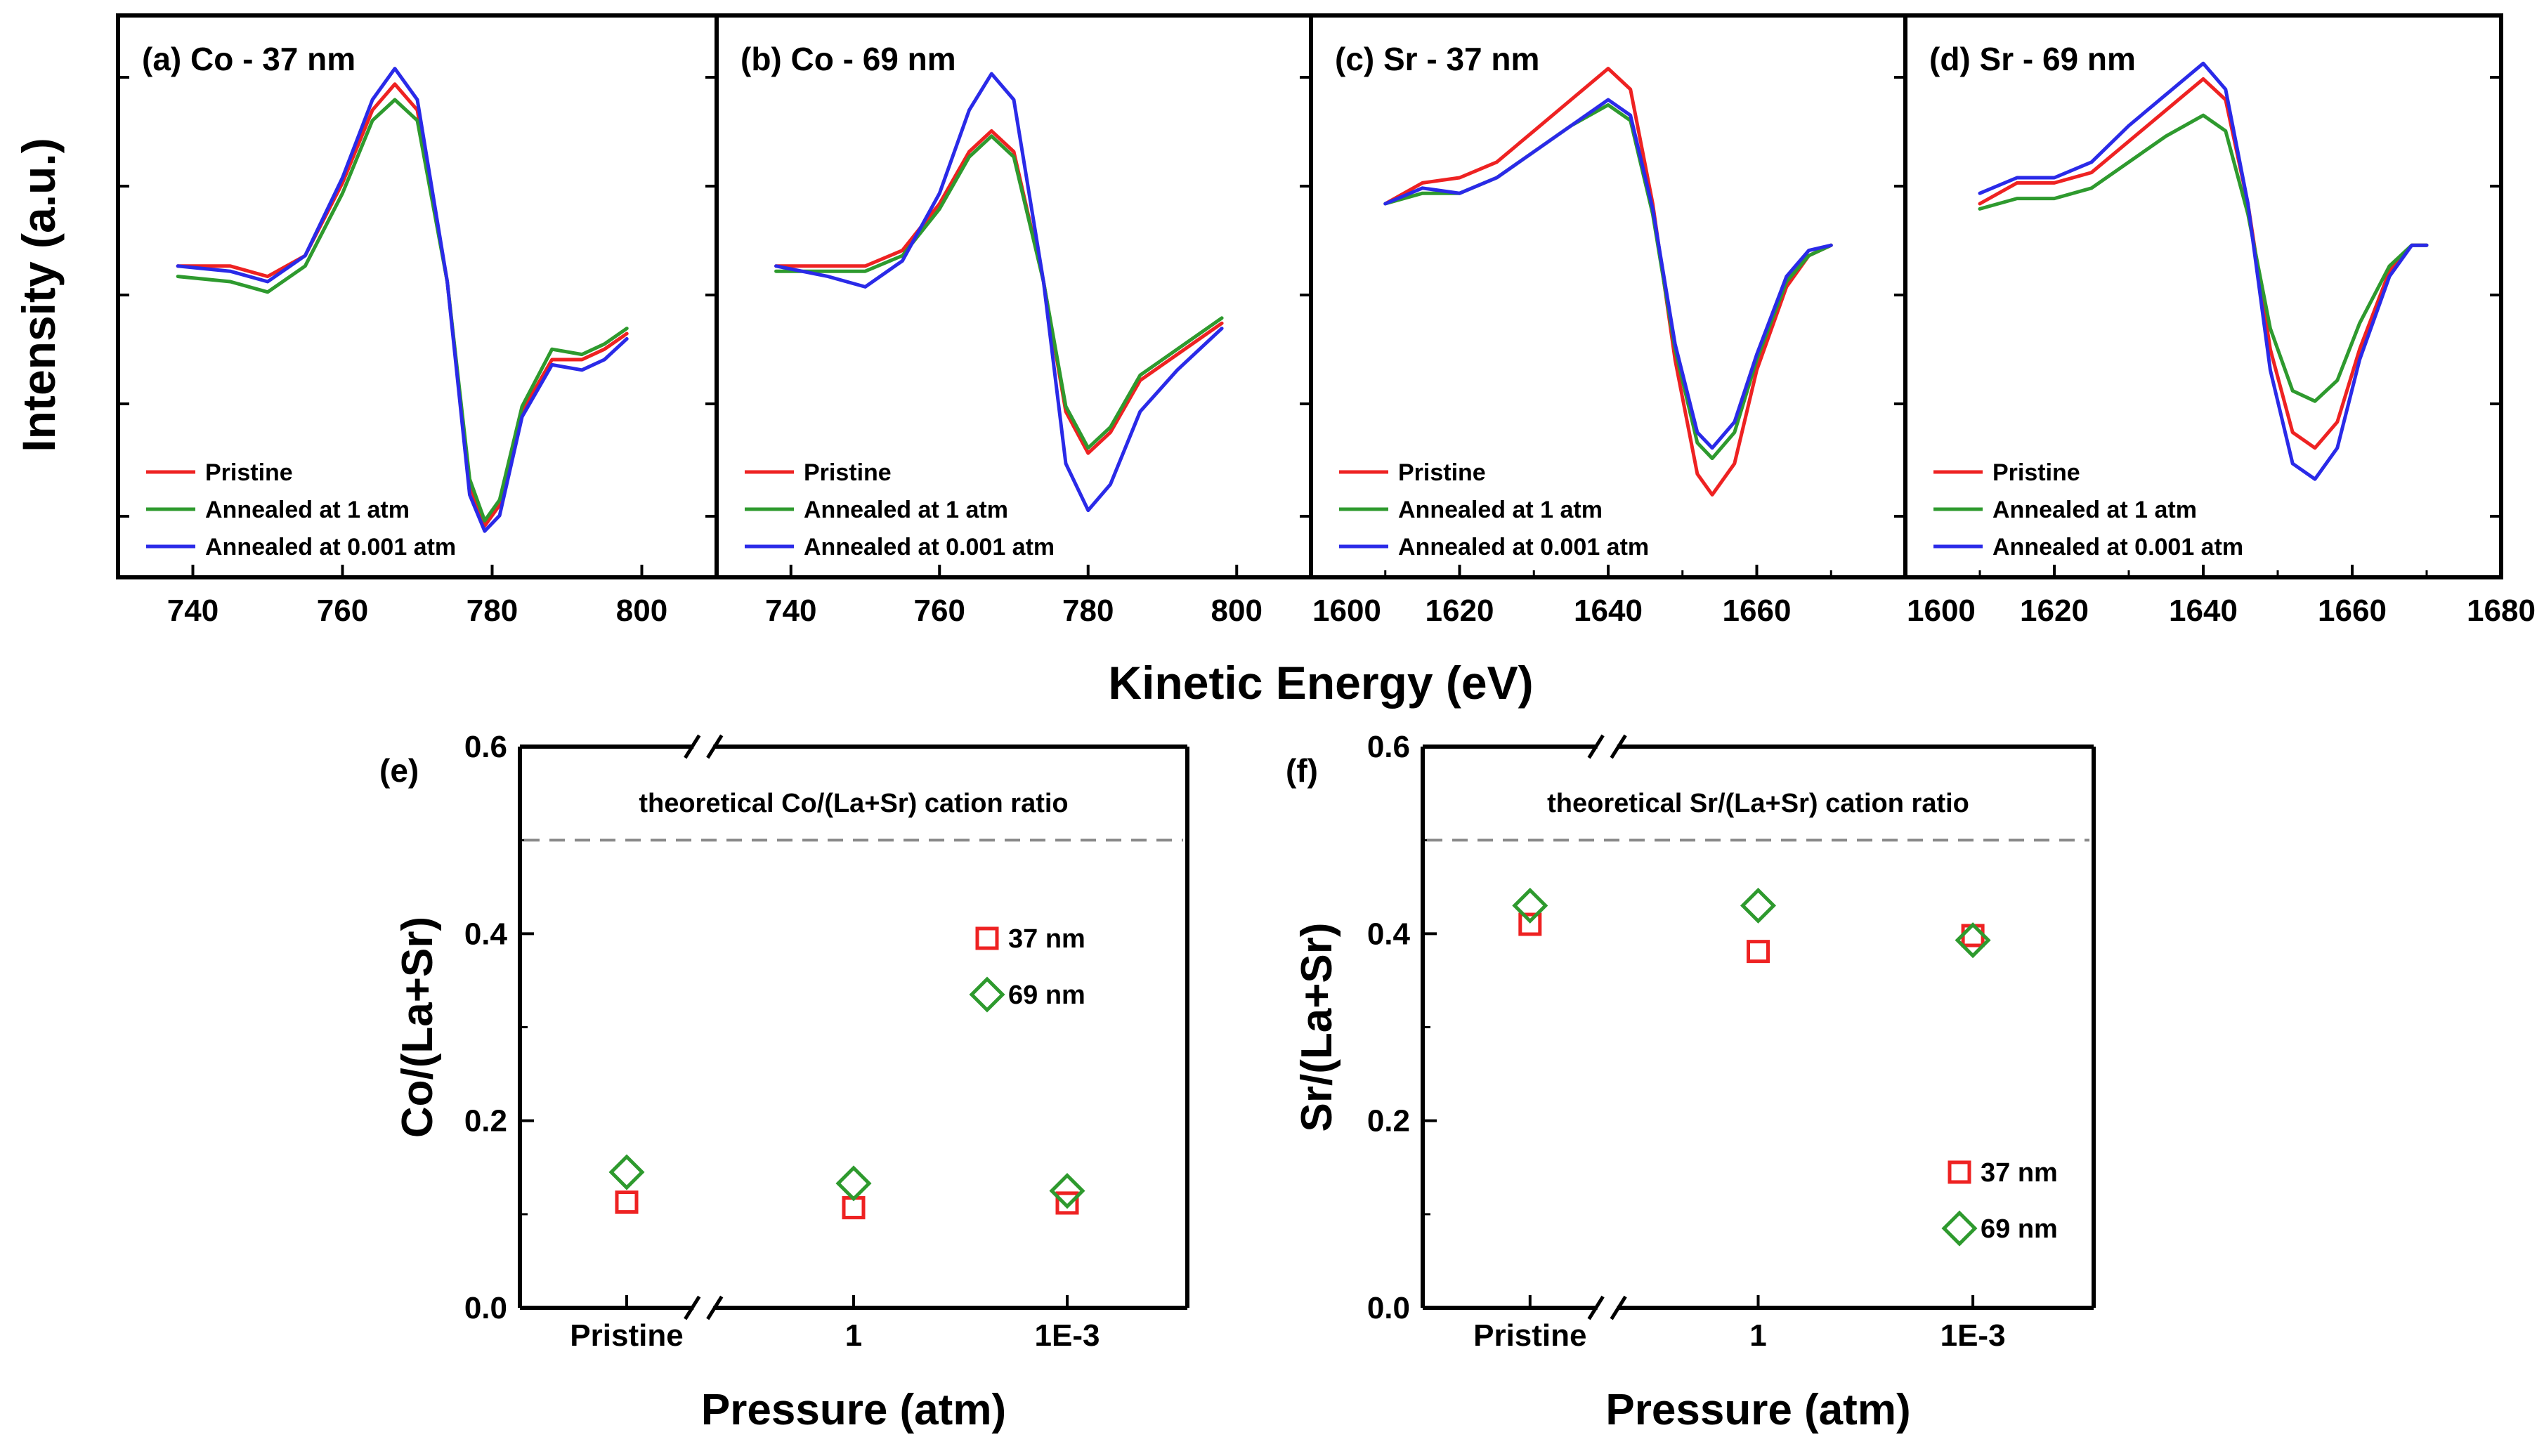  What do you see at coordinates (848, 59) in the screenshot?
I see `panel-title: (b) Co - 69 nm` at bounding box center [848, 59].